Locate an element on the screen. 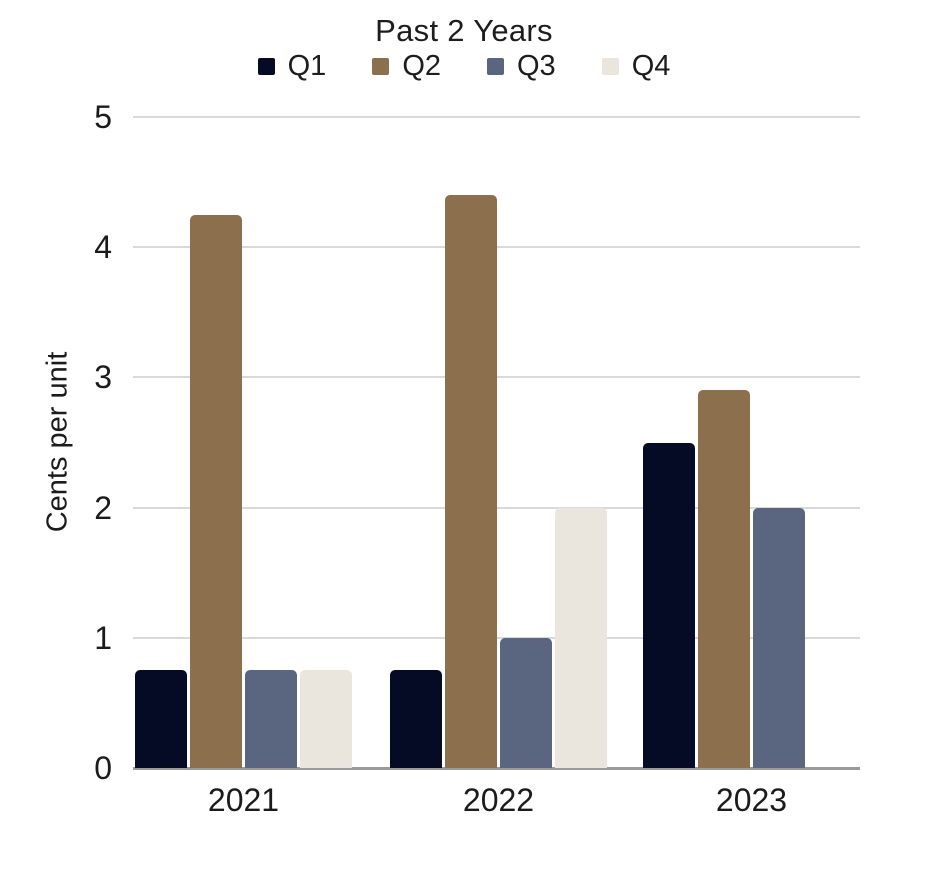 This screenshot has width=928, height=878. y-tick-label-1: 1 is located at coordinates (103, 637).